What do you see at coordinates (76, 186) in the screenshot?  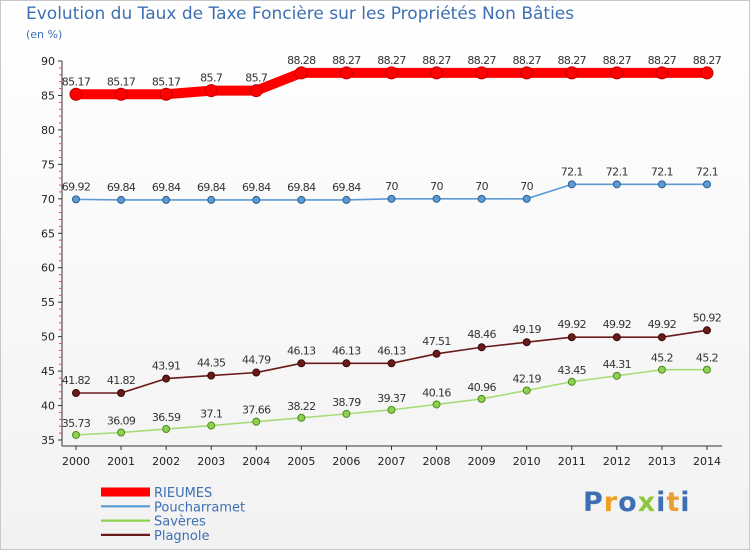 I see `data-label-Poucharramet: 69.92` at bounding box center [76, 186].